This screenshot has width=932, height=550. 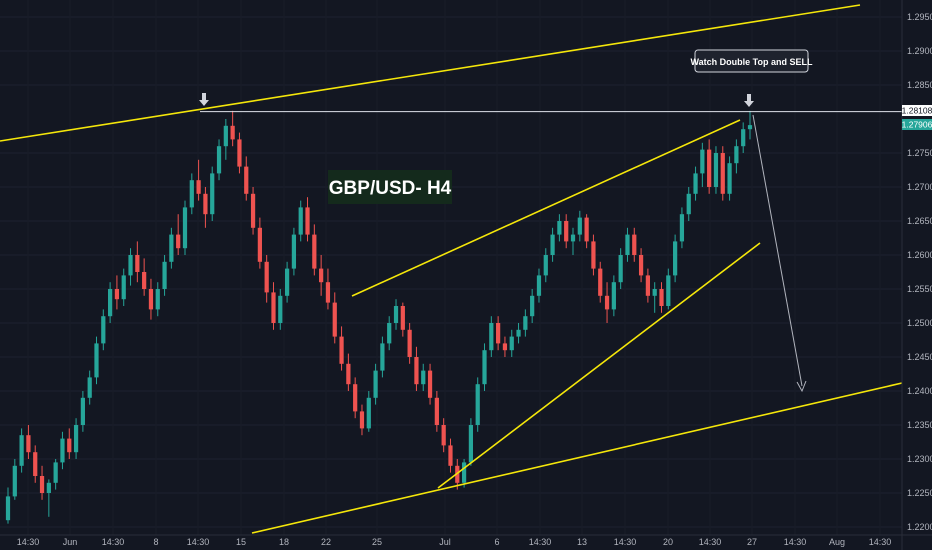 What do you see at coordinates (749, 104) in the screenshot?
I see `marker-head` at bounding box center [749, 104].